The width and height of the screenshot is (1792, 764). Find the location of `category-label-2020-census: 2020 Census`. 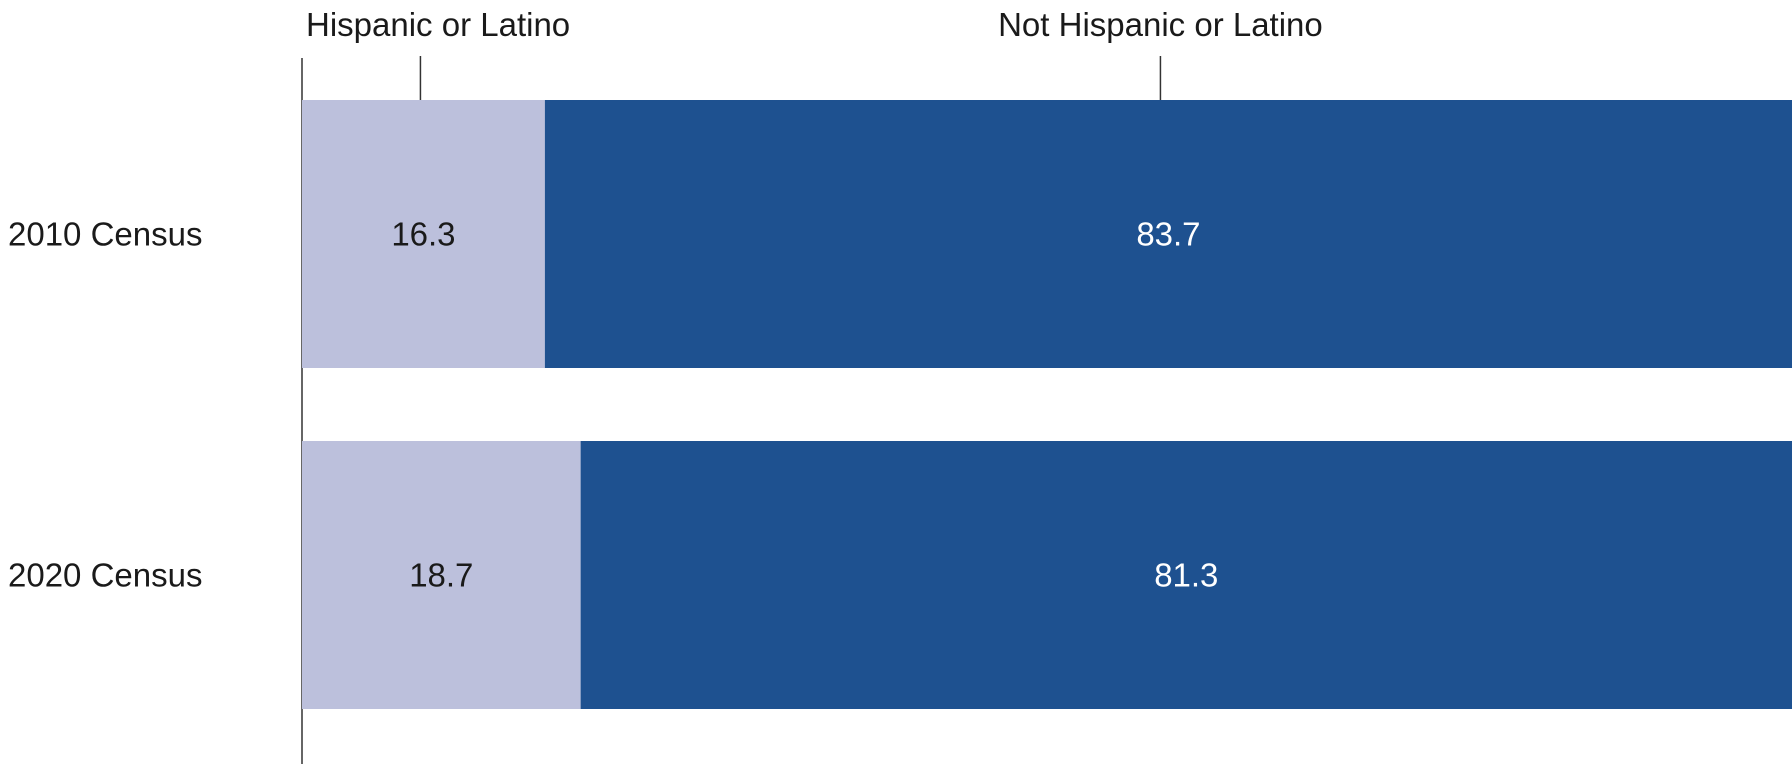

category-label-2020-census: 2020 Census is located at coordinates (105, 575).